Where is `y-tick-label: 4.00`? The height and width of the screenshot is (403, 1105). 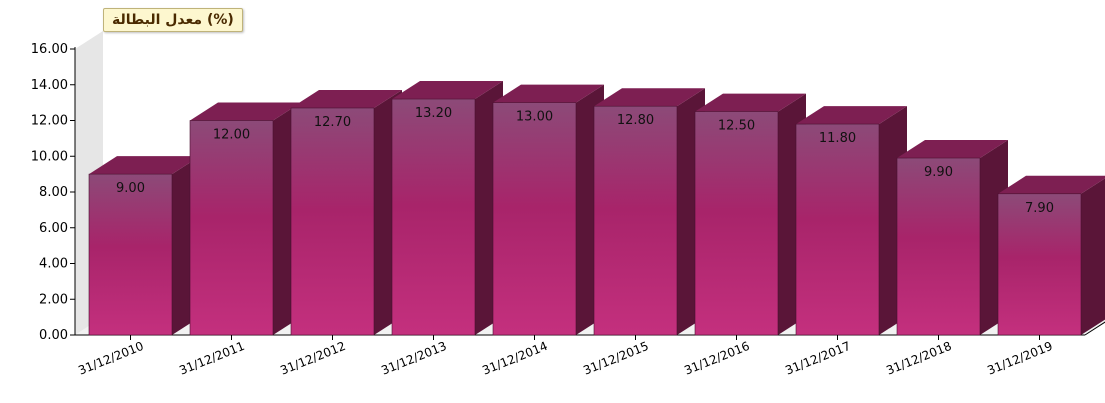
y-tick-label: 4.00 is located at coordinates (53, 264).